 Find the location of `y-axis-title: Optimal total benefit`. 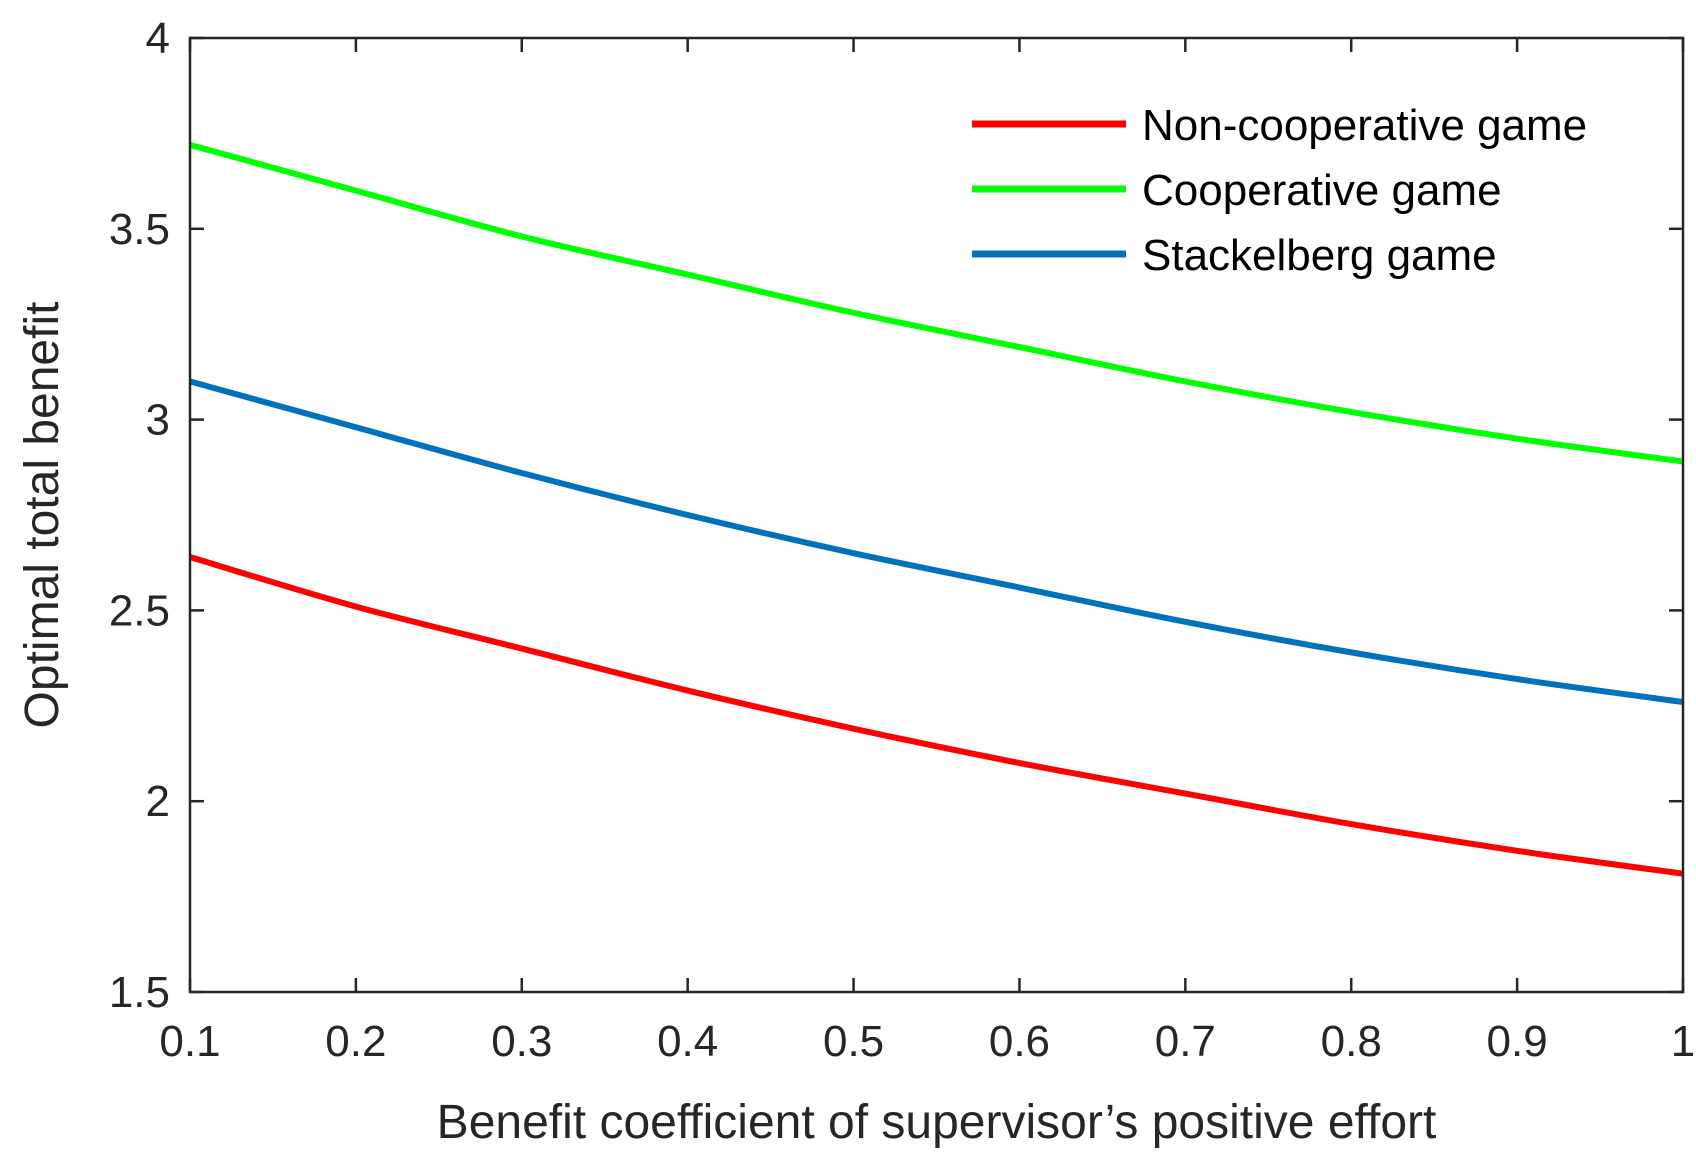

y-axis-title: Optimal total benefit is located at coordinates (42, 515).